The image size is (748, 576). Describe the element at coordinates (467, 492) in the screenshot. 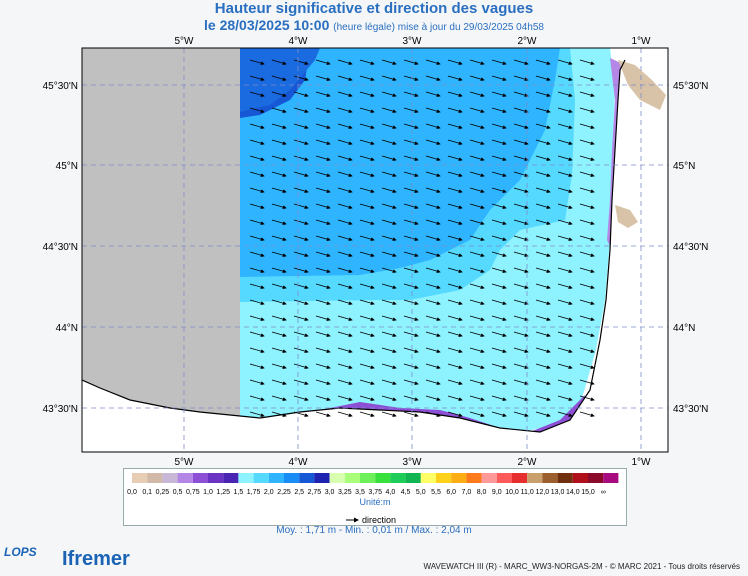

I see `legend-label: 7,0` at that location.